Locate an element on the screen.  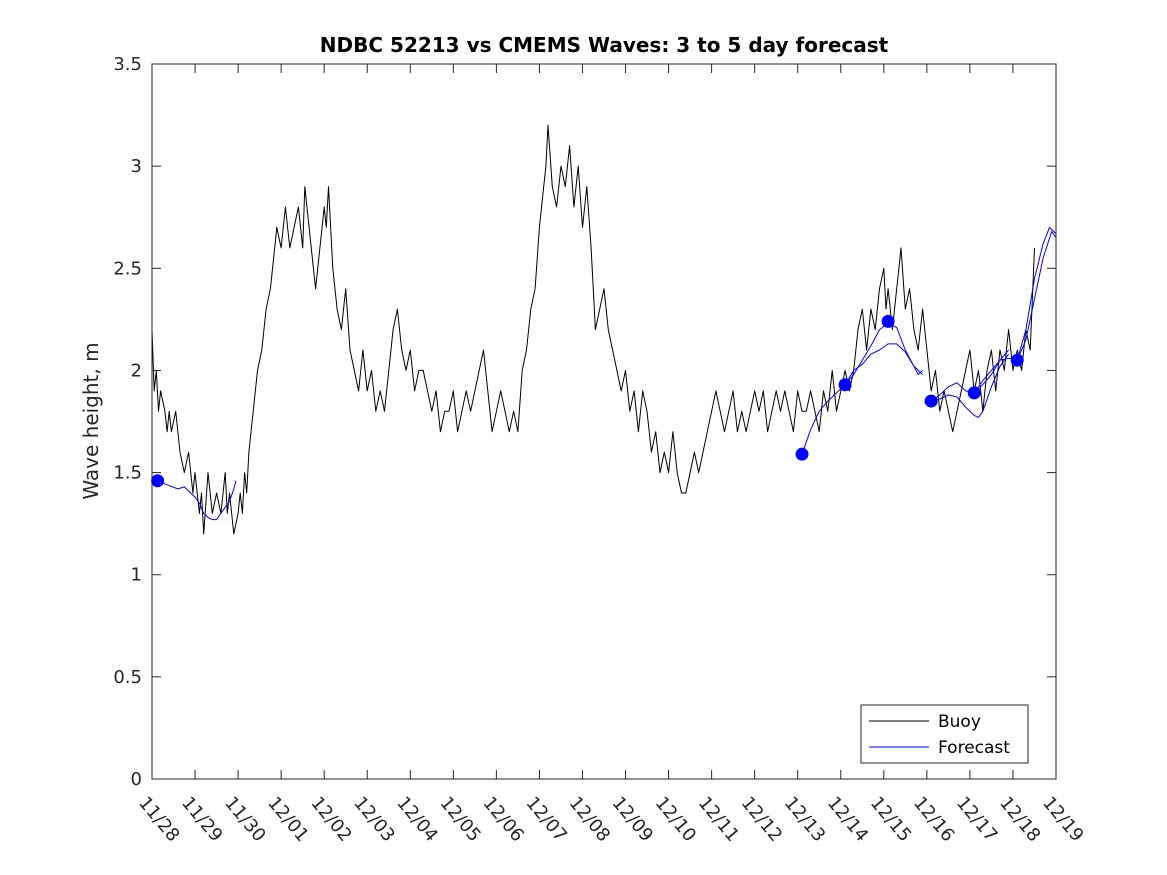
y-tick-label: 3 is located at coordinates (136, 166).